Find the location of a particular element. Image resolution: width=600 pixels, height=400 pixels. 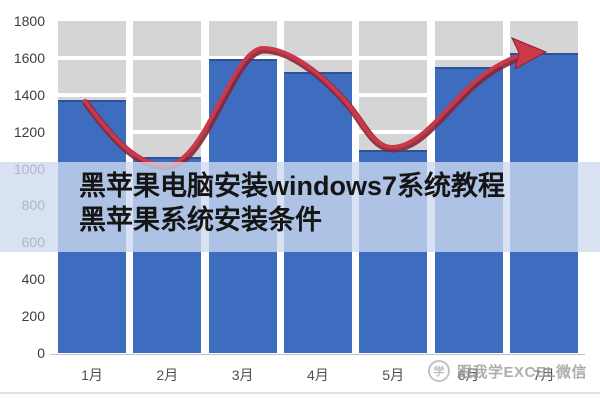

y-axis-tick-label: 1200 is located at coordinates (29, 131).